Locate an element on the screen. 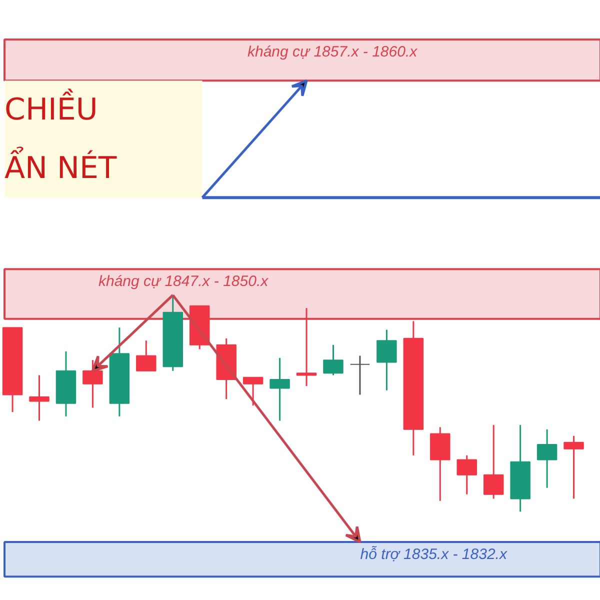  text: ẨN NÉT is located at coordinates (61, 166).